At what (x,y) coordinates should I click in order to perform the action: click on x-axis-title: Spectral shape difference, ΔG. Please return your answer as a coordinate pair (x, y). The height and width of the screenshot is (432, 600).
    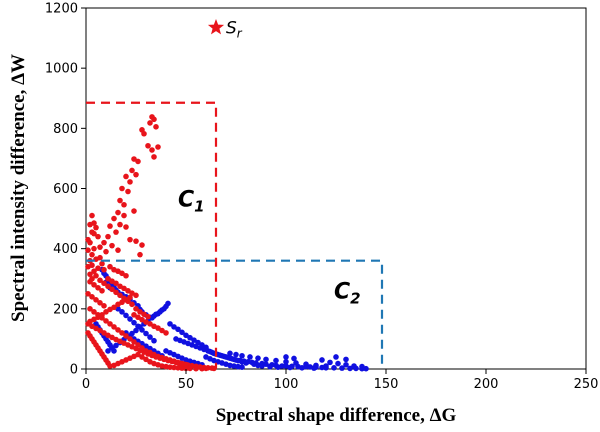
    Looking at the image, I should click on (336, 415).